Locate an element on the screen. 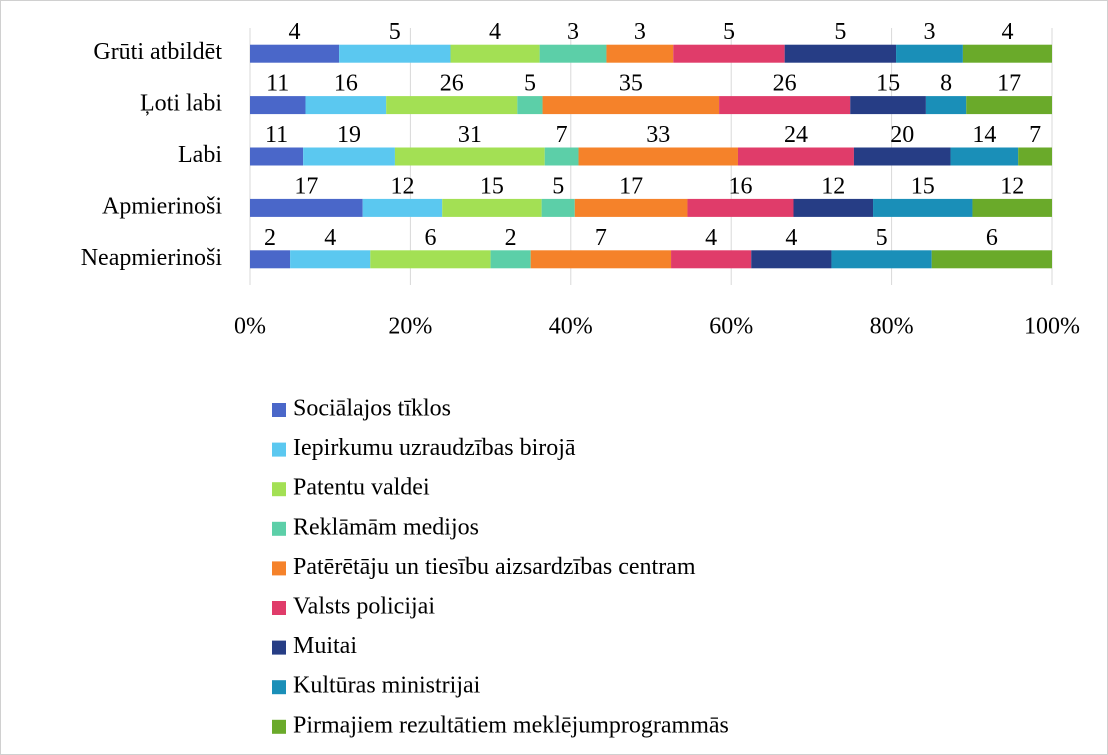  x-tick-label: 100% is located at coordinates (1052, 327).